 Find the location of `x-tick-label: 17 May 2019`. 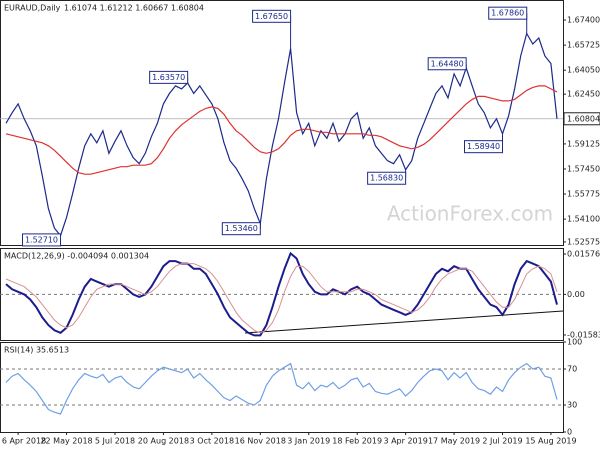

x-tick-label: 17 May 2019 is located at coordinates (454, 441).